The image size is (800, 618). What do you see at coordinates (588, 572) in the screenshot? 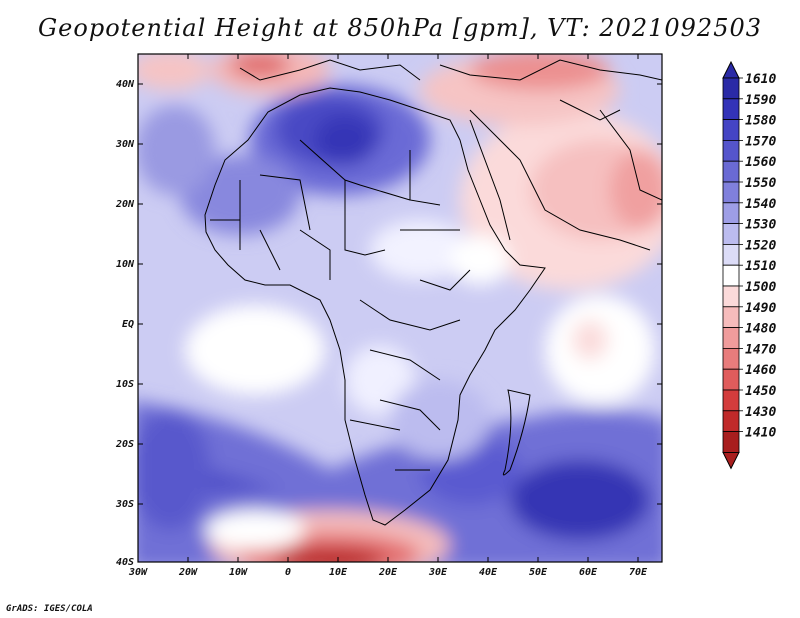
I see `lon-tick-label: 60E` at bounding box center [588, 572].